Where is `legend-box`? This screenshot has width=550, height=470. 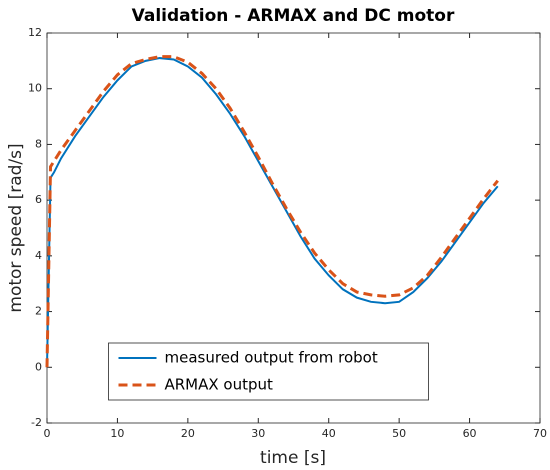
legend-box is located at coordinates (268, 371).